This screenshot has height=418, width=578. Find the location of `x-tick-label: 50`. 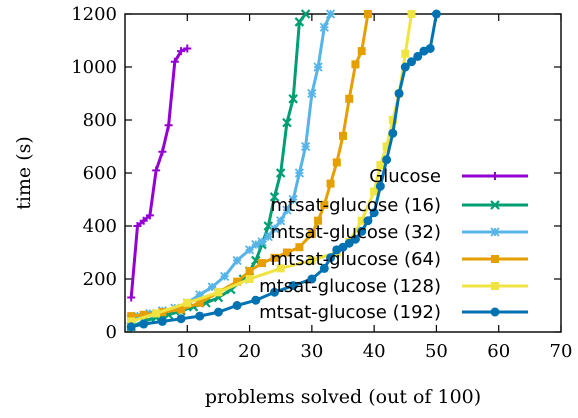

x-tick-label: 50 is located at coordinates (436, 351).